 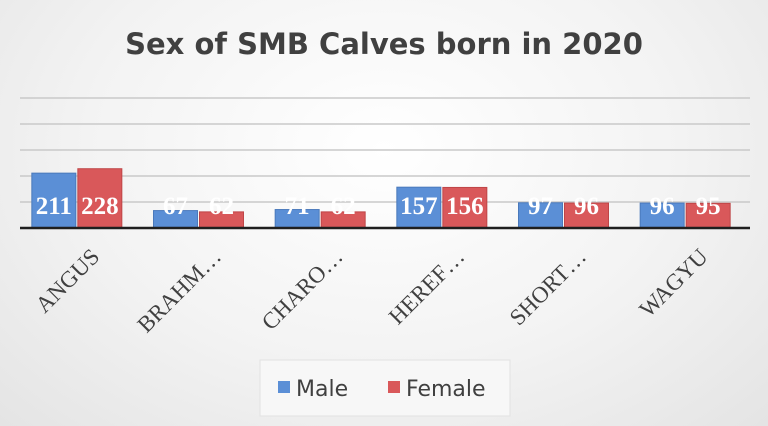 What do you see at coordinates (708, 206) in the screenshot?
I see `data-label: 95` at bounding box center [708, 206].